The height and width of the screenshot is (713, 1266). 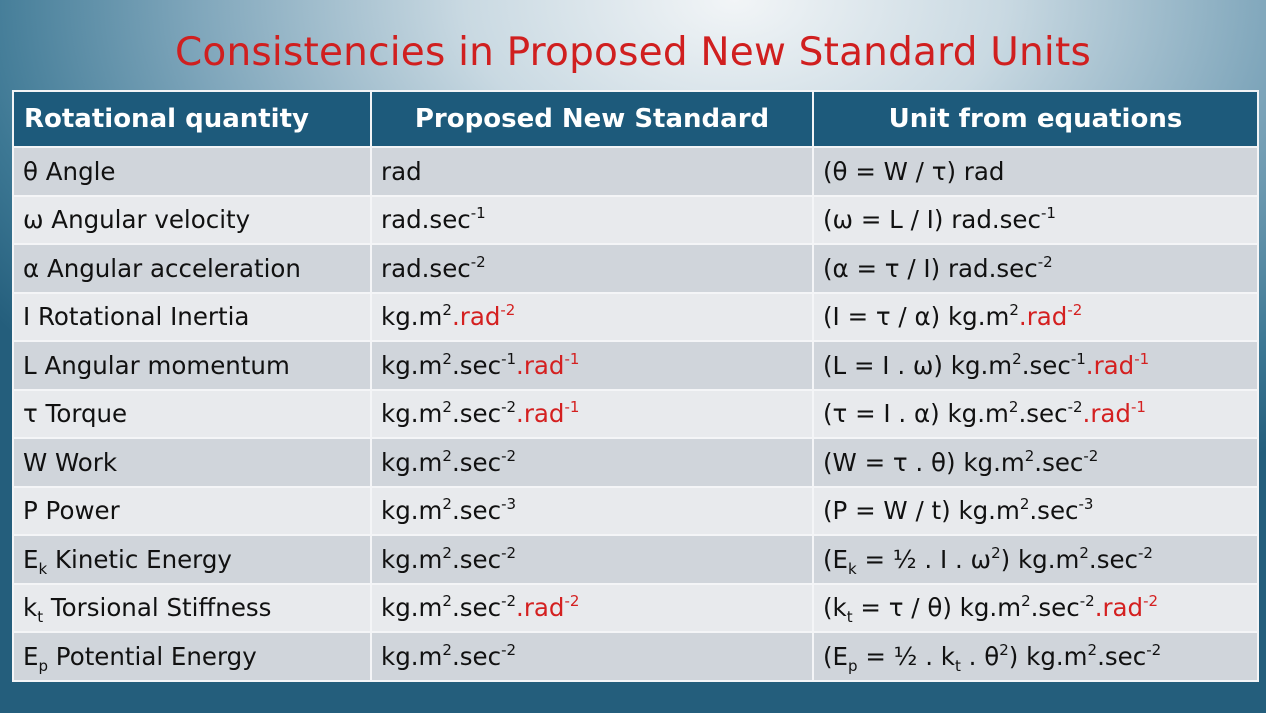 What do you see at coordinates (192, 462) in the screenshot?
I see `quantity-cell: W Work` at bounding box center [192, 462].